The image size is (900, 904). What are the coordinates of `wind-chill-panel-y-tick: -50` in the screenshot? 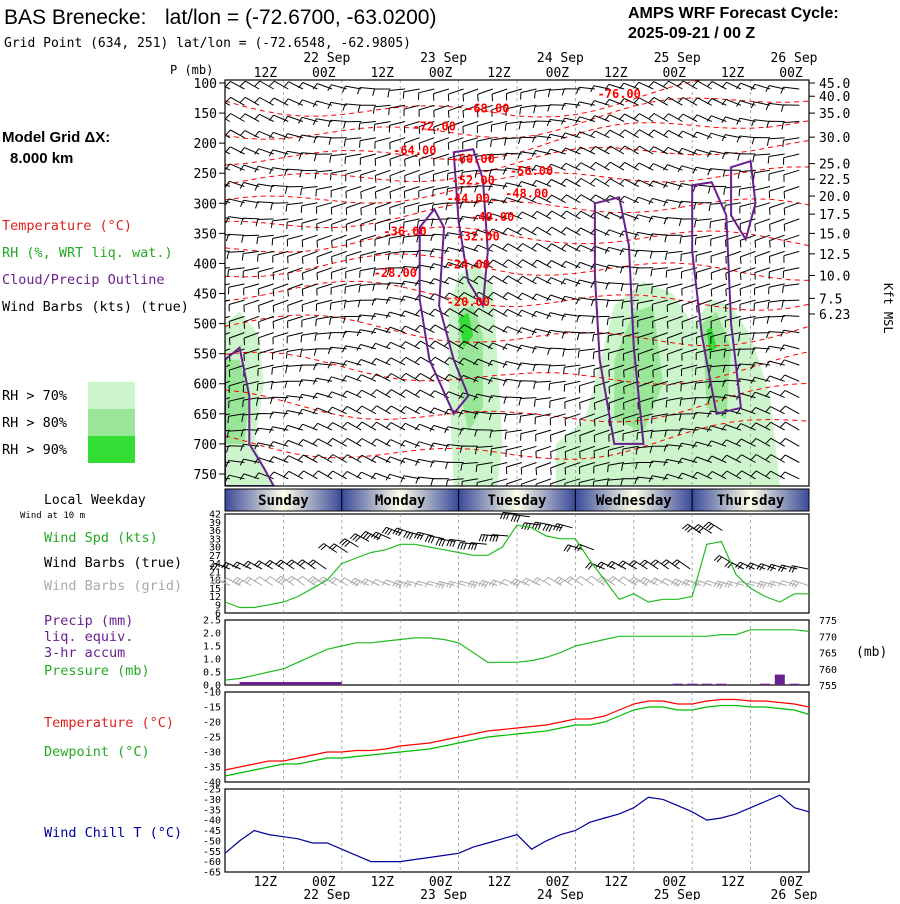 It's located at (212, 841).